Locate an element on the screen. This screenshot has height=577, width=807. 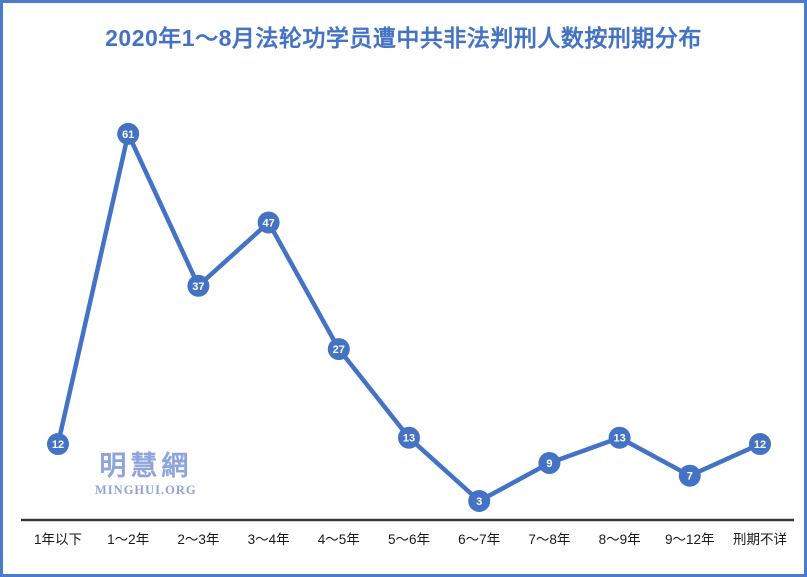
chart-title: 2020年1～8月法轮功学员遭中共非法判刑人数按刑期分布 is located at coordinates (403, 38).